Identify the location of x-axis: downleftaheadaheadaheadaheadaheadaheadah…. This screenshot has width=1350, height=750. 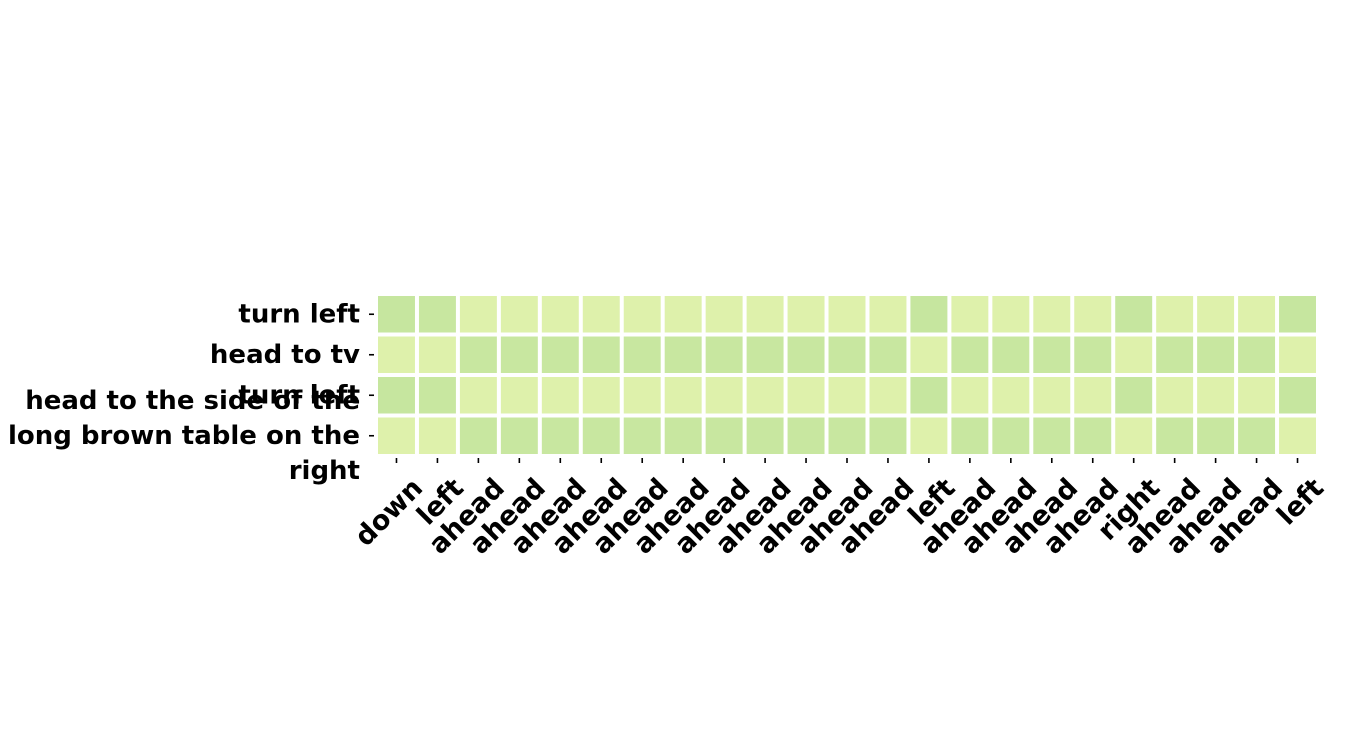
(839, 509).